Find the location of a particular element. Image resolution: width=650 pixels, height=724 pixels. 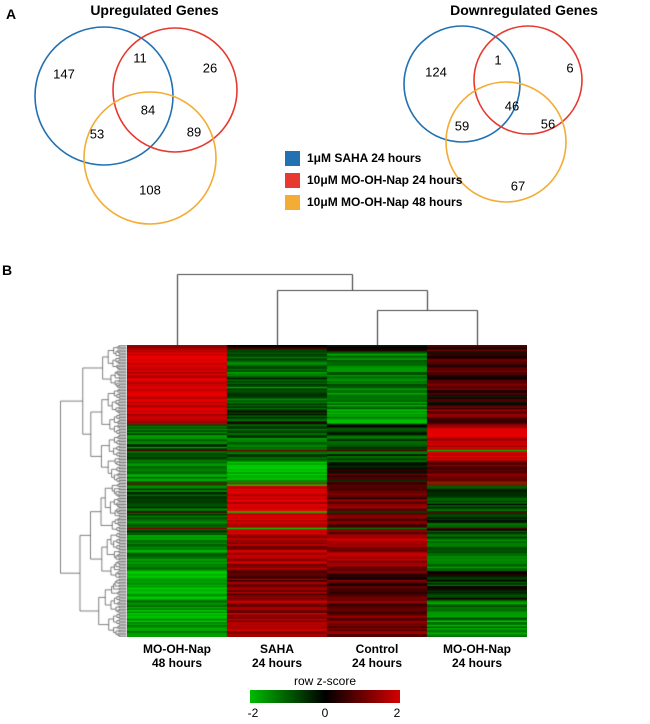

legend-item-nap24: 10μM MO-OH-Nap 24 hours is located at coordinates (373, 180).